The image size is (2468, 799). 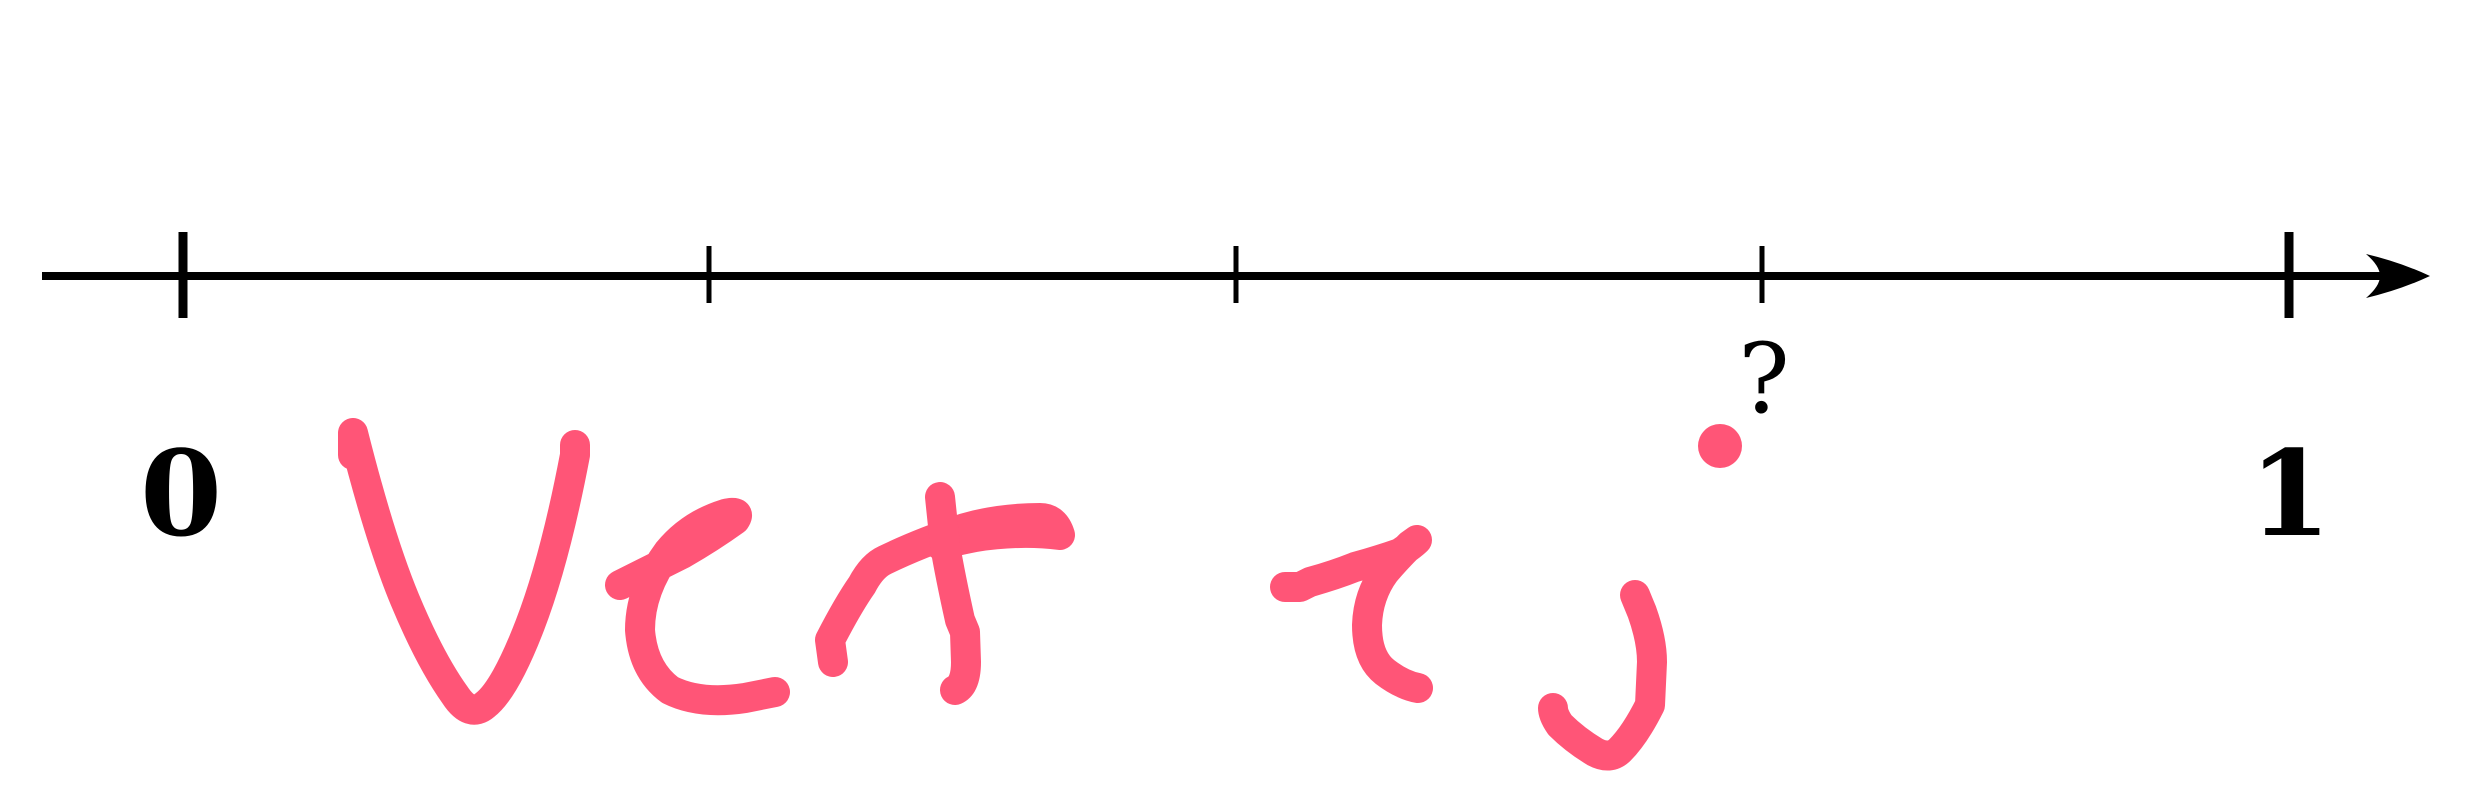 What do you see at coordinates (1720, 446) in the screenshot?
I see `scribble-dot` at bounding box center [1720, 446].